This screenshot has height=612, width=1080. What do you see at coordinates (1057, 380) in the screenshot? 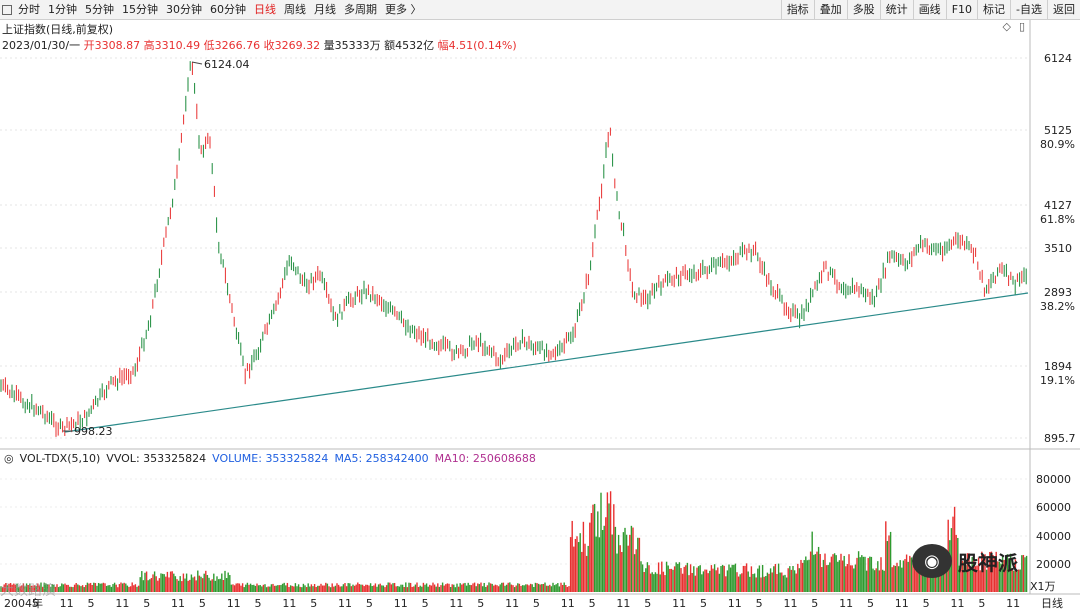
I see `ratio-tick-label: 19.1%` at bounding box center [1057, 380].